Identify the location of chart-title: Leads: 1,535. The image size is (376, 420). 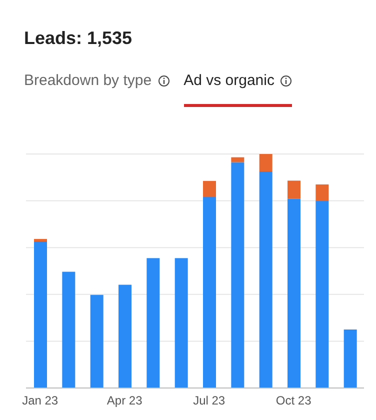
(78, 38).